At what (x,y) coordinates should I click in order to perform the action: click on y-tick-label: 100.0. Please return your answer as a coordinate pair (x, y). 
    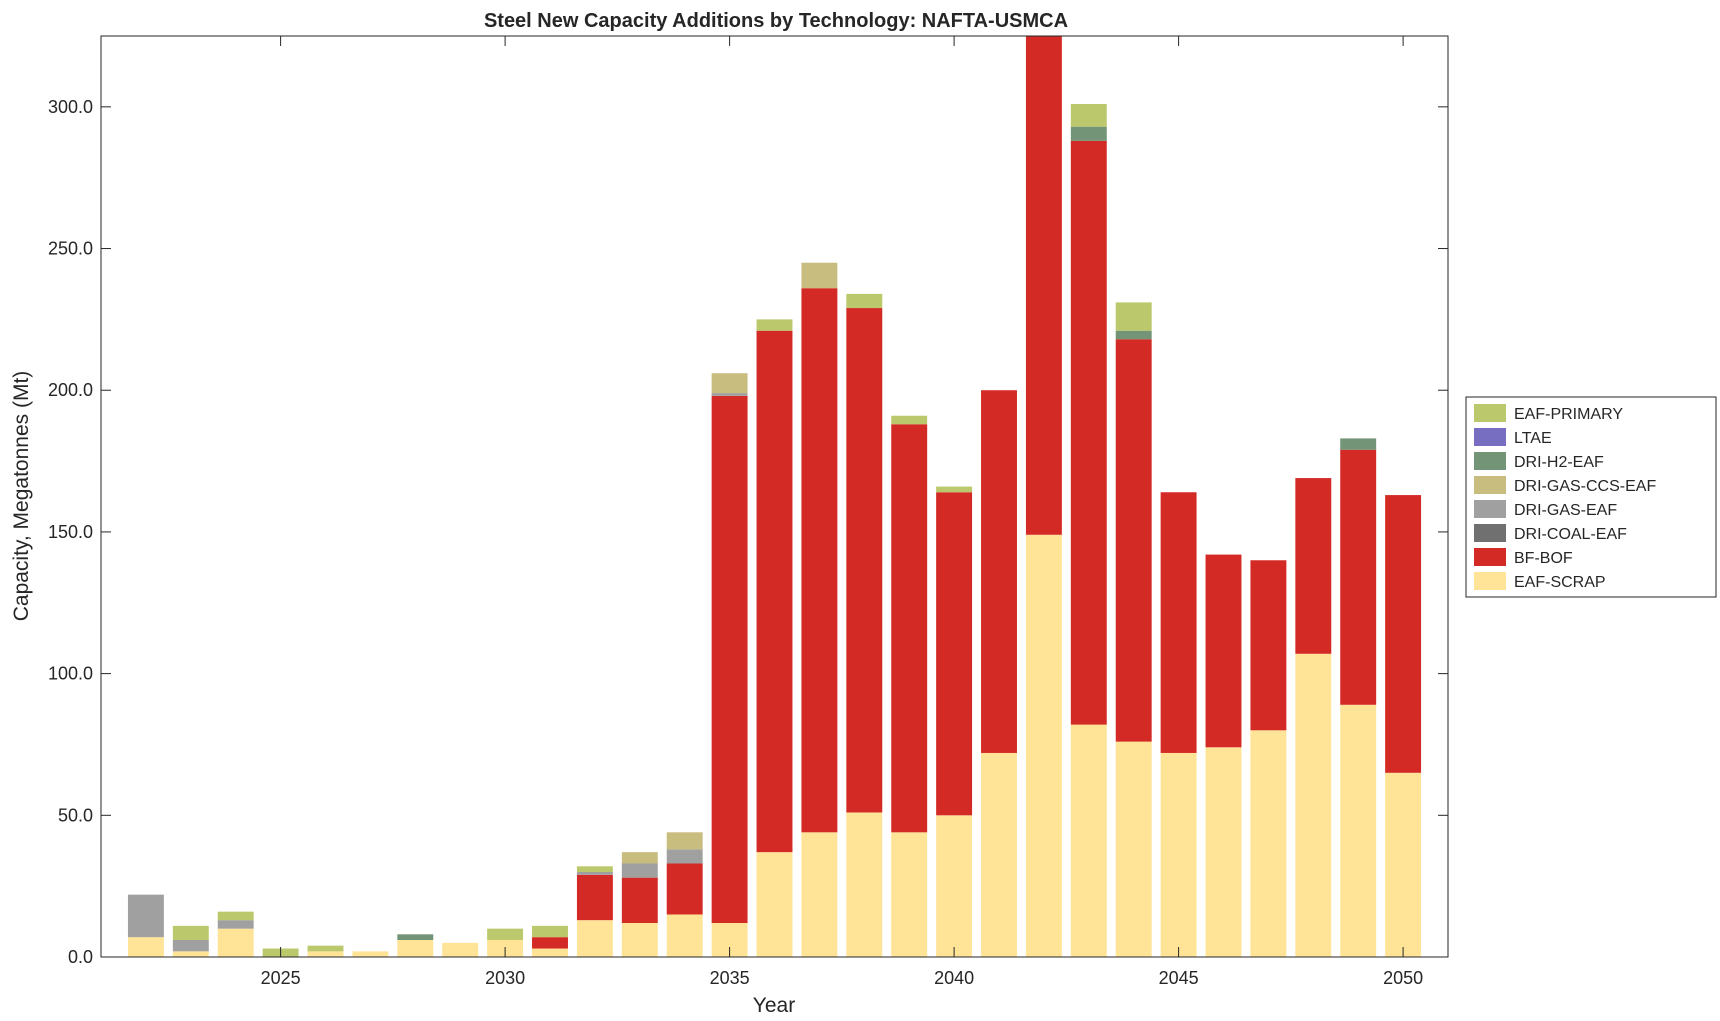
    Looking at the image, I should click on (70, 674).